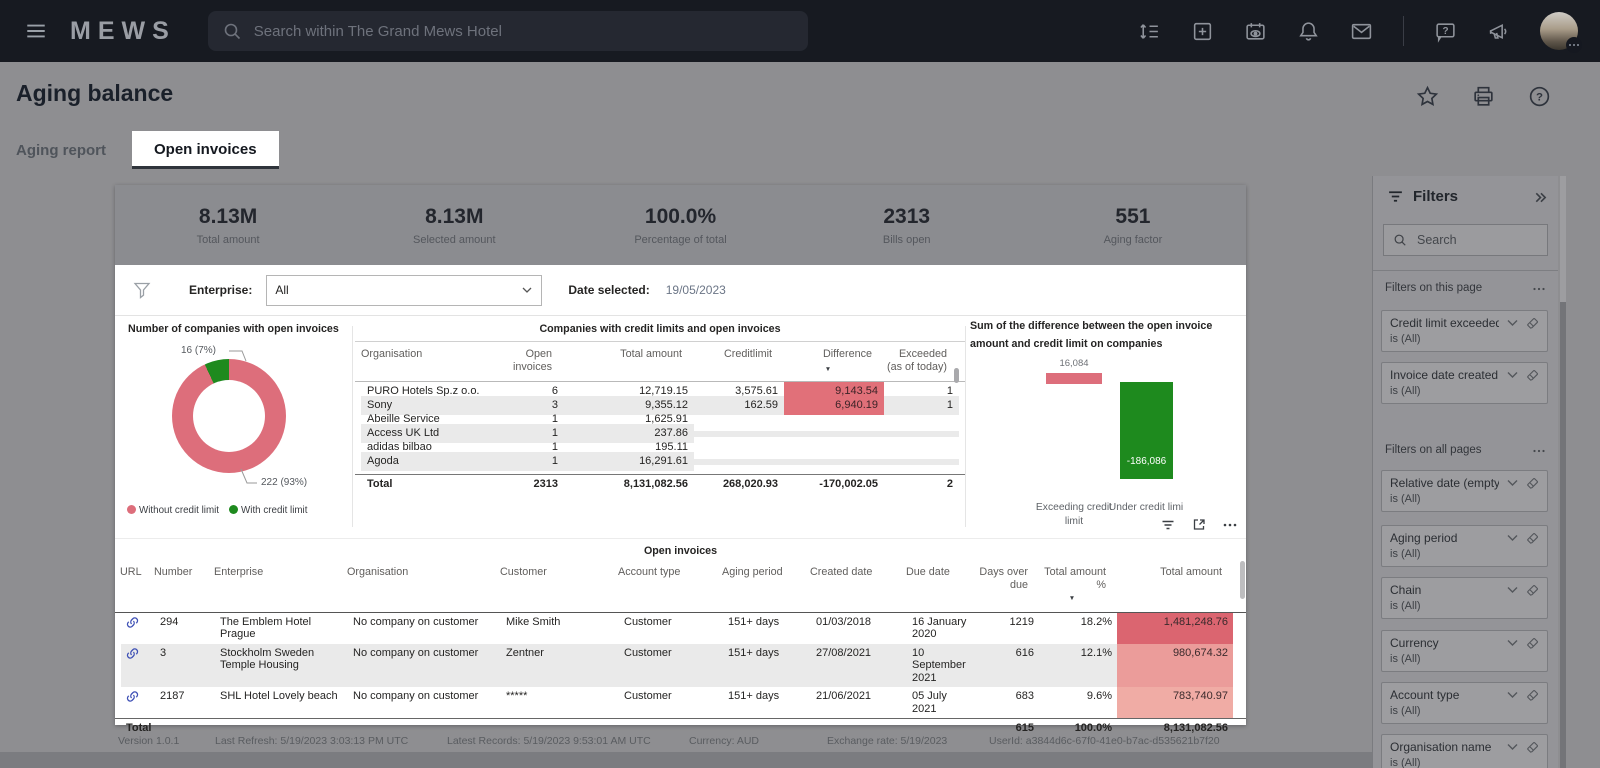 The image size is (1600, 768). I want to click on favorite-star-icon, so click(1427, 96).